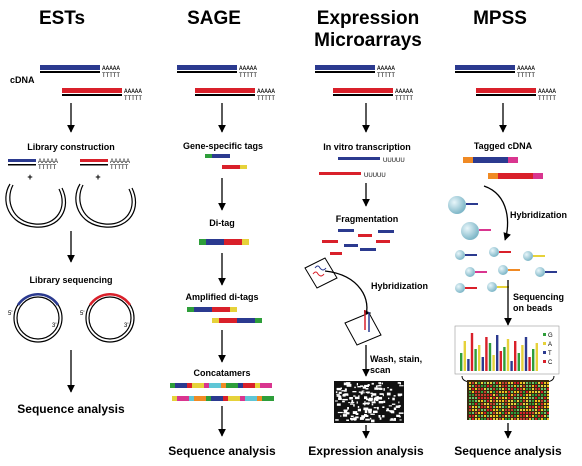  I want to click on ests-sequencing-plasmid-blue: 5' 3', so click(35, 318).